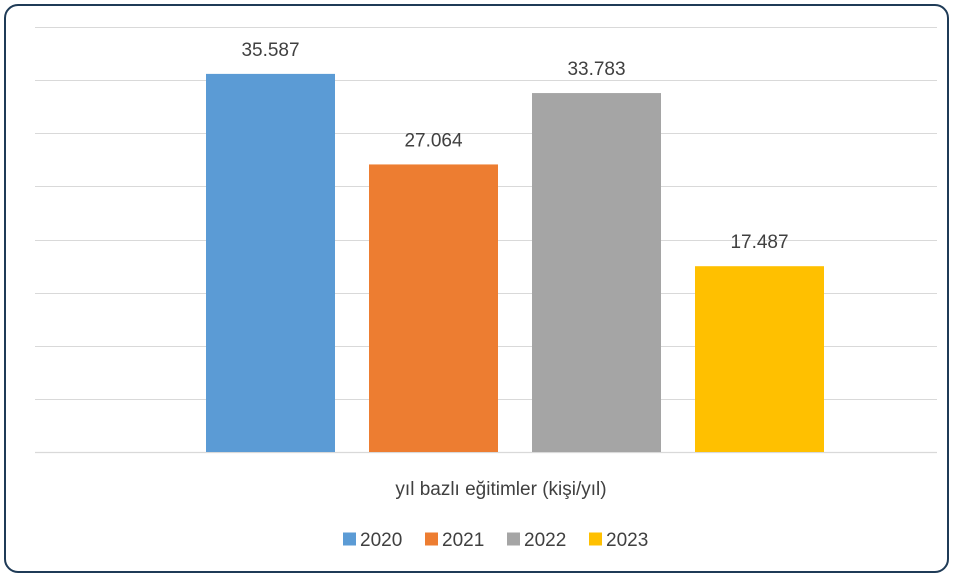 The width and height of the screenshot is (957, 581). Describe the element at coordinates (381, 540) in the screenshot. I see `legend-label-2020: 2020` at that location.